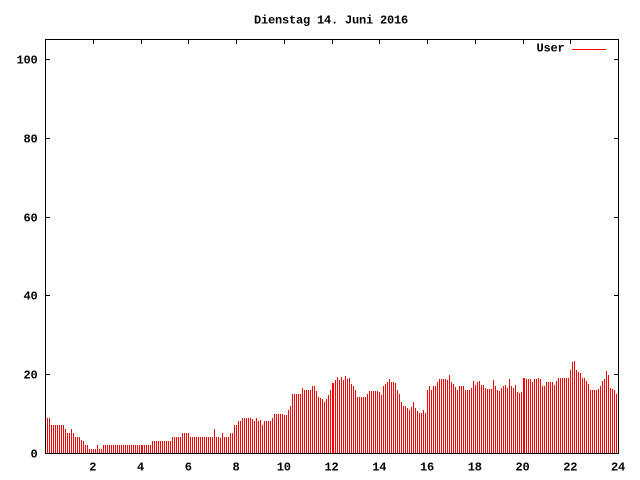  I want to click on svg-text: 6, so click(188, 468).